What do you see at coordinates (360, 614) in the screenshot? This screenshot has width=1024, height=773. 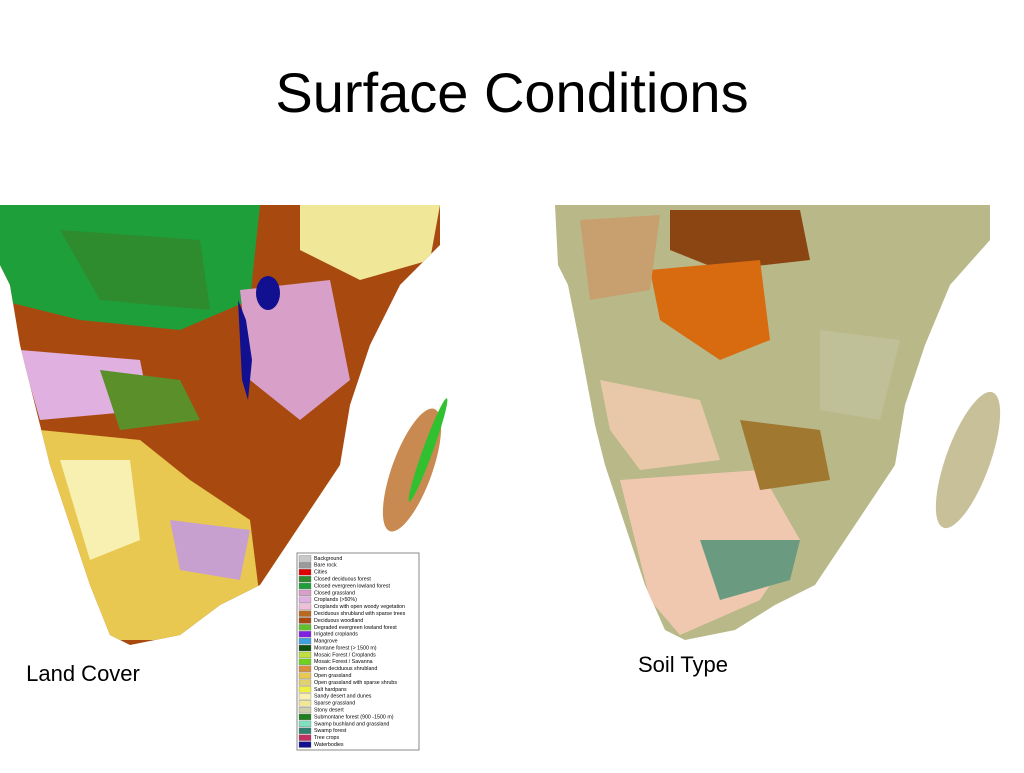 I see `legend-label: Deciduous shrubland with sparse trees` at bounding box center [360, 614].